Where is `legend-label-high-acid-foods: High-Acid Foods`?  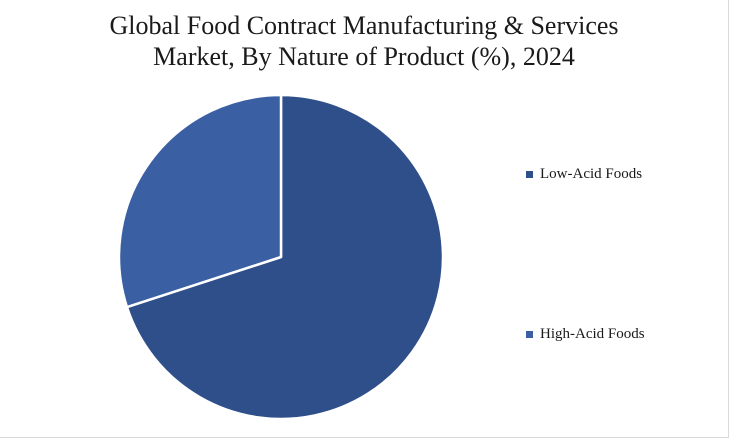 legend-label-high-acid-foods: High-Acid Foods is located at coordinates (592, 334).